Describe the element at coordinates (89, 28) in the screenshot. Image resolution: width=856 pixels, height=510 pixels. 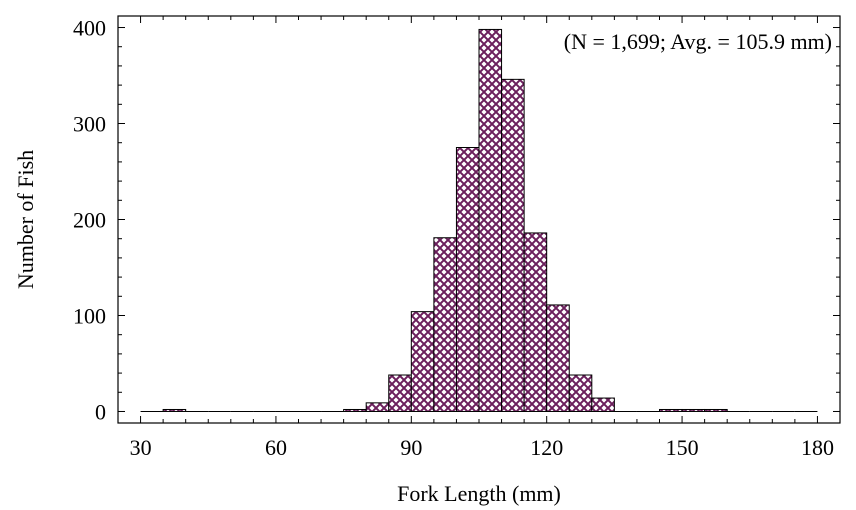
I see `y-tick-label: 400` at that location.